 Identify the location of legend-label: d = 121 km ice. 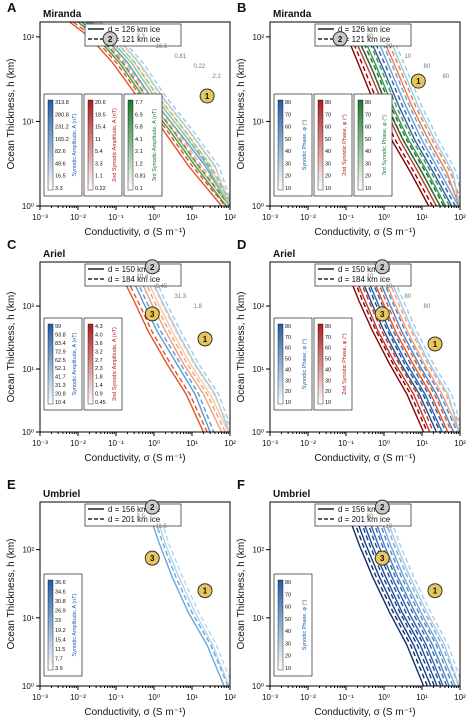
(364, 39).